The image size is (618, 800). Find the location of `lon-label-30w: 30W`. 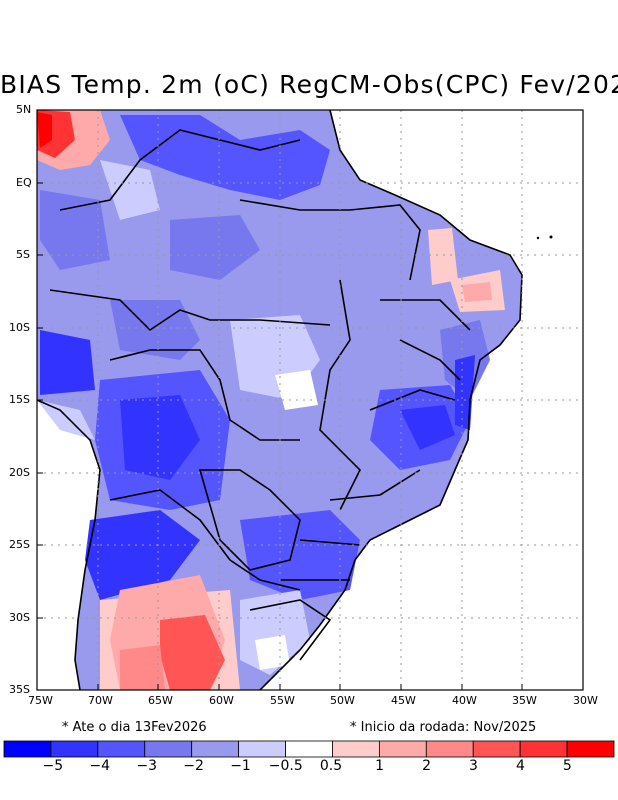

lon-label-30w: 30W is located at coordinates (585, 700).